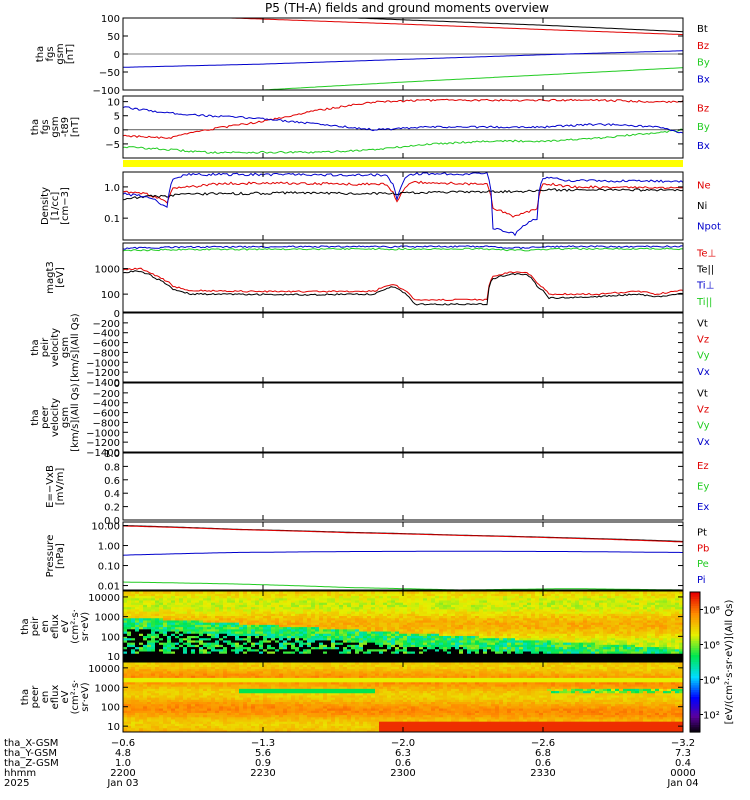  I want to click on legend-entry: Vt, so click(702, 394).